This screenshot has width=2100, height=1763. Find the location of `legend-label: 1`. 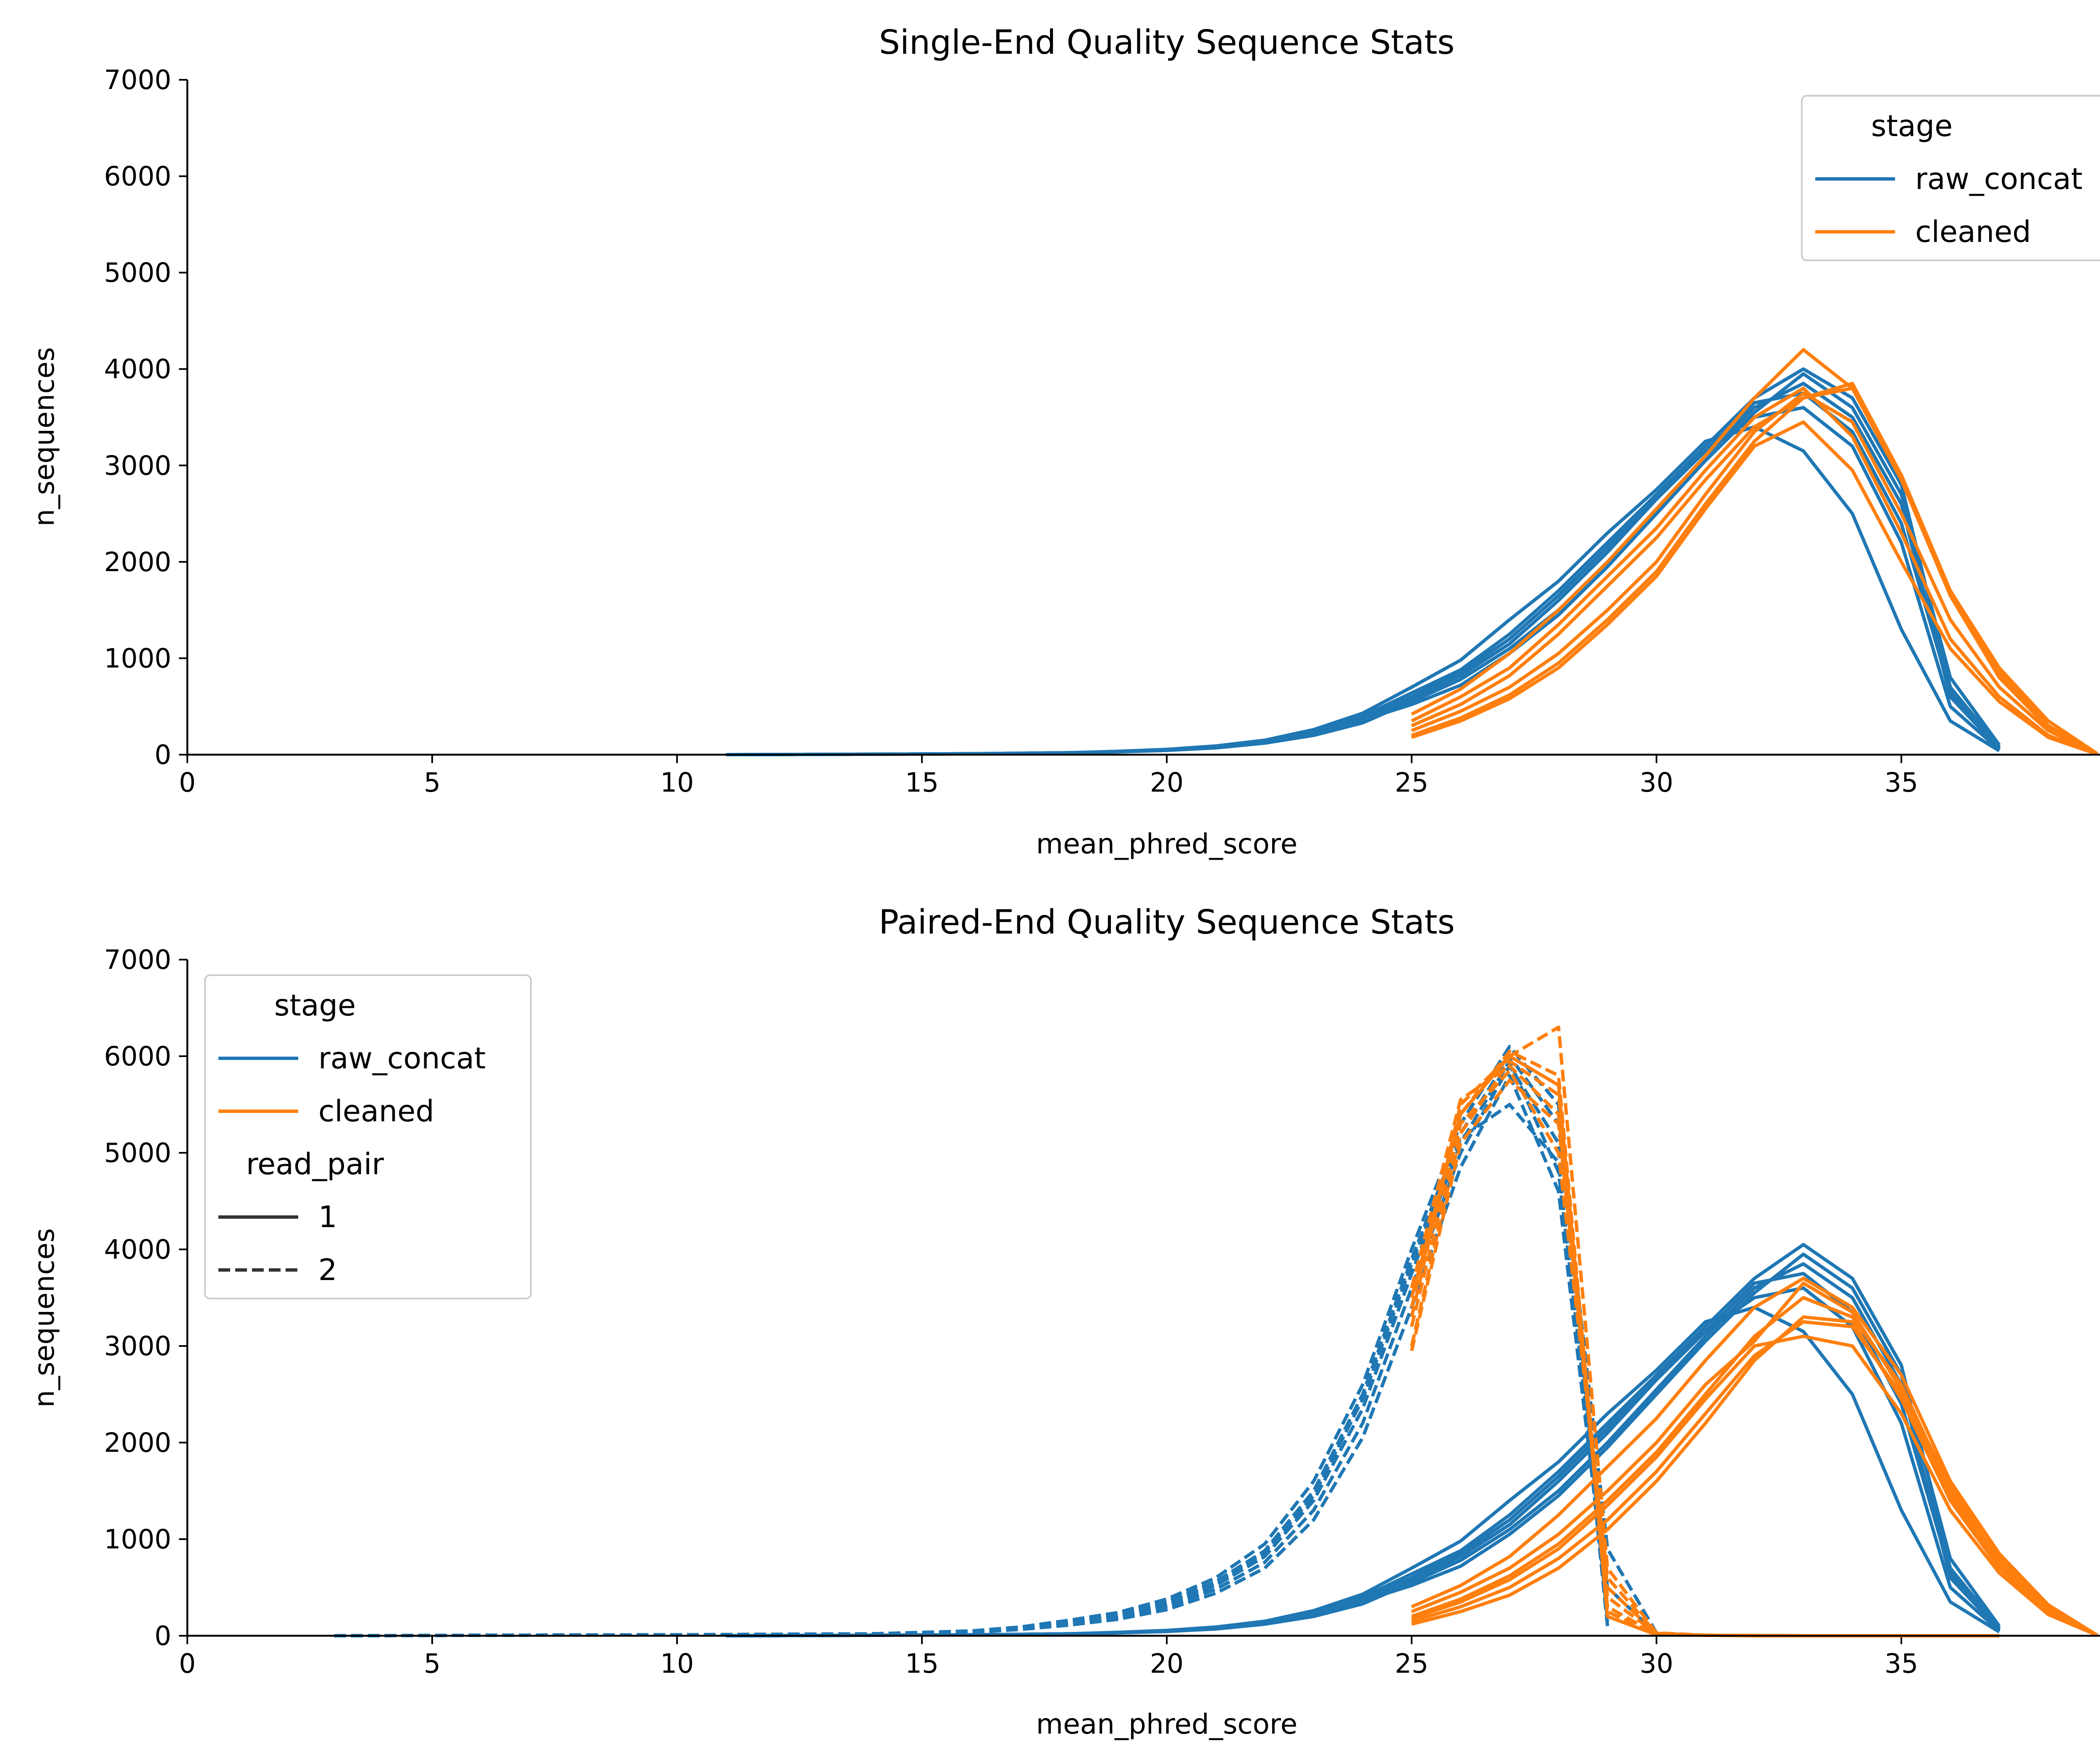

legend-label: 1 is located at coordinates (327, 1217).